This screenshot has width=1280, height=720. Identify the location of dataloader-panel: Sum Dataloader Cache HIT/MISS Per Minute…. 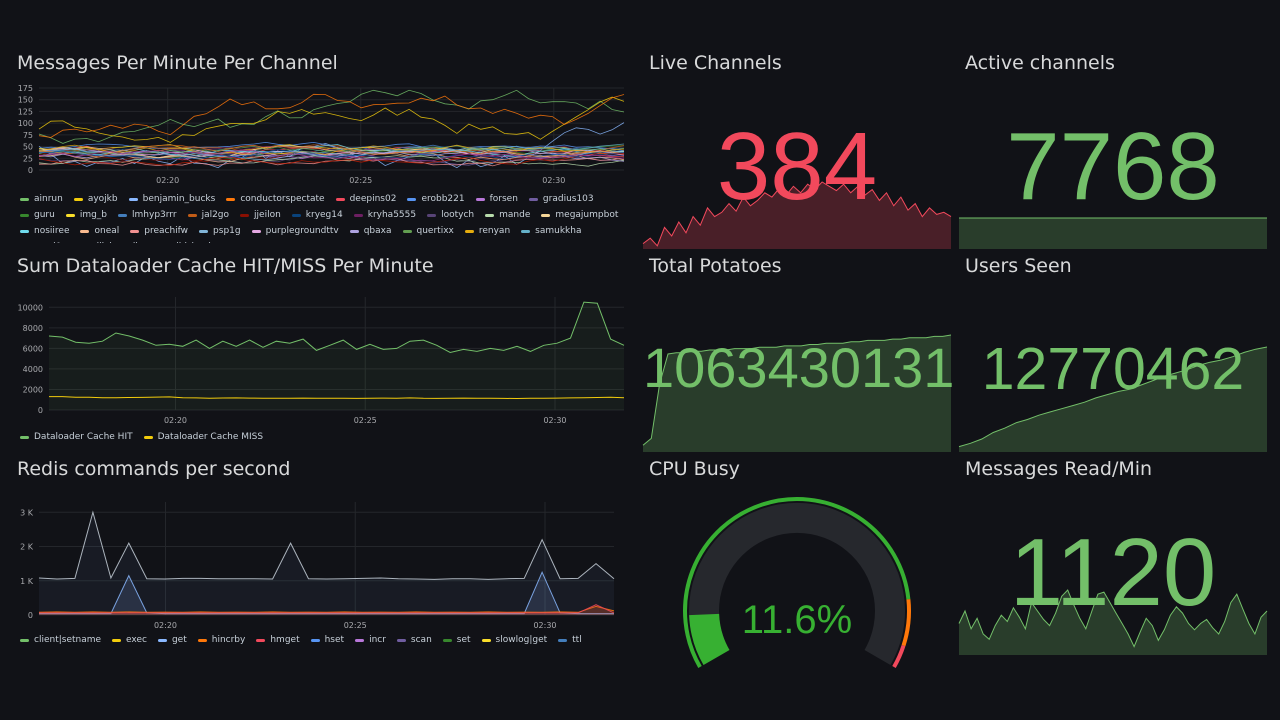
(322, 352).